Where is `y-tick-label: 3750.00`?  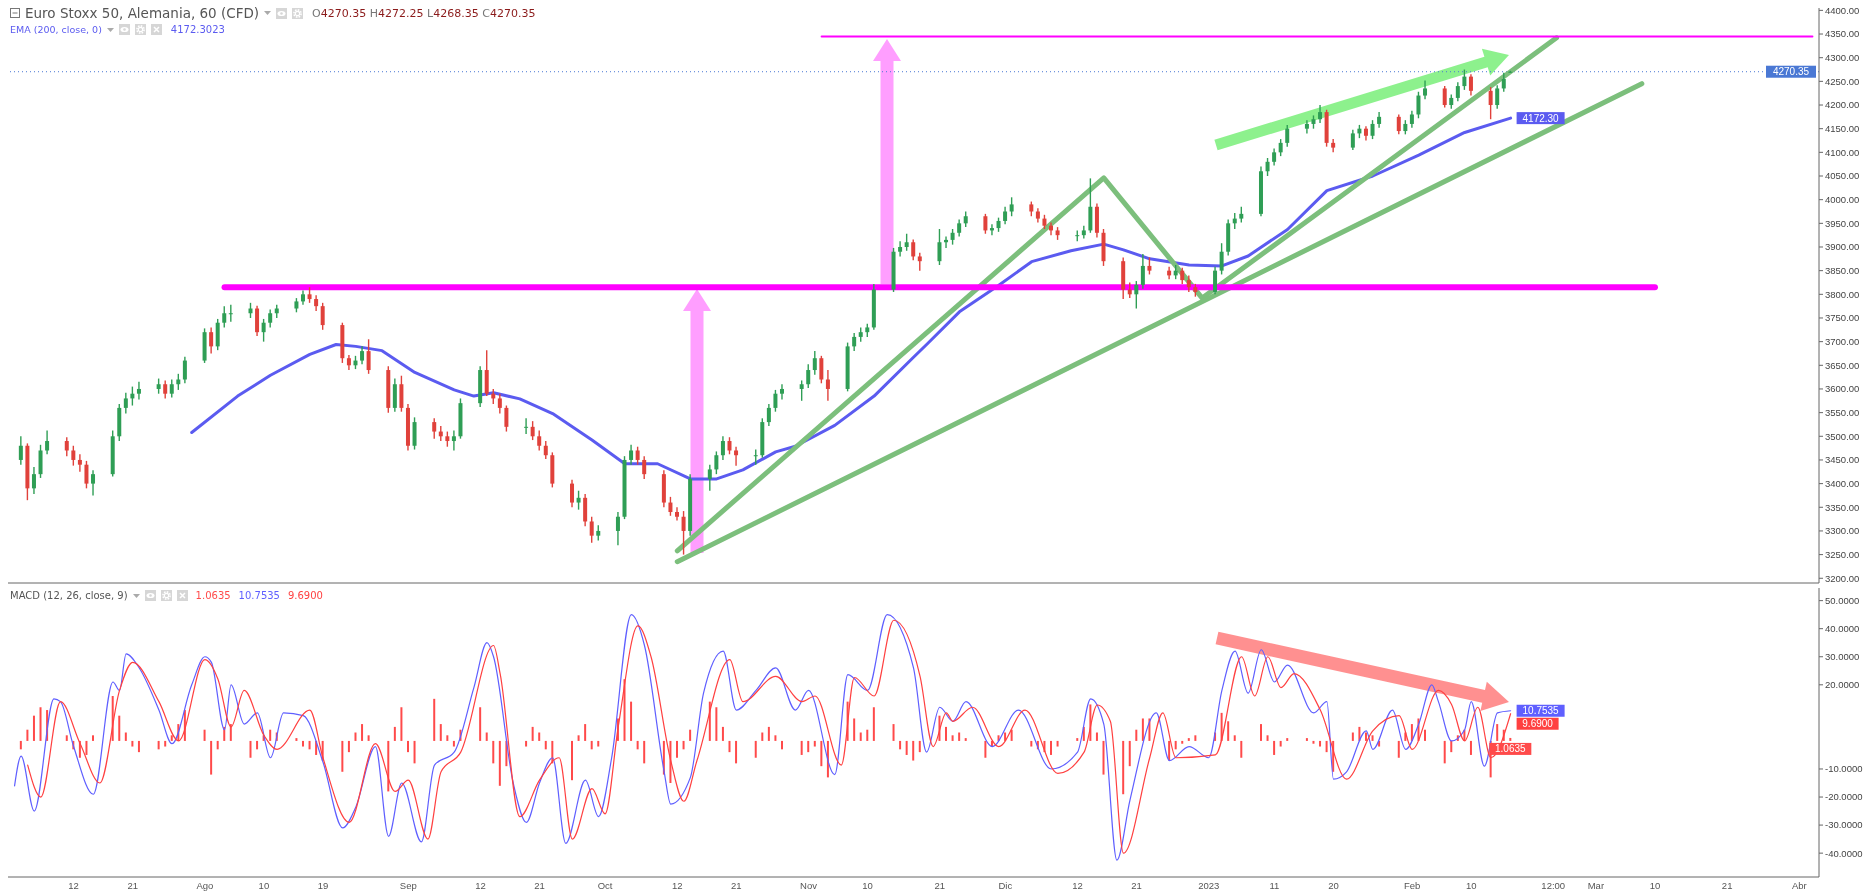
y-tick-label: 3750.00 is located at coordinates (1842, 318).